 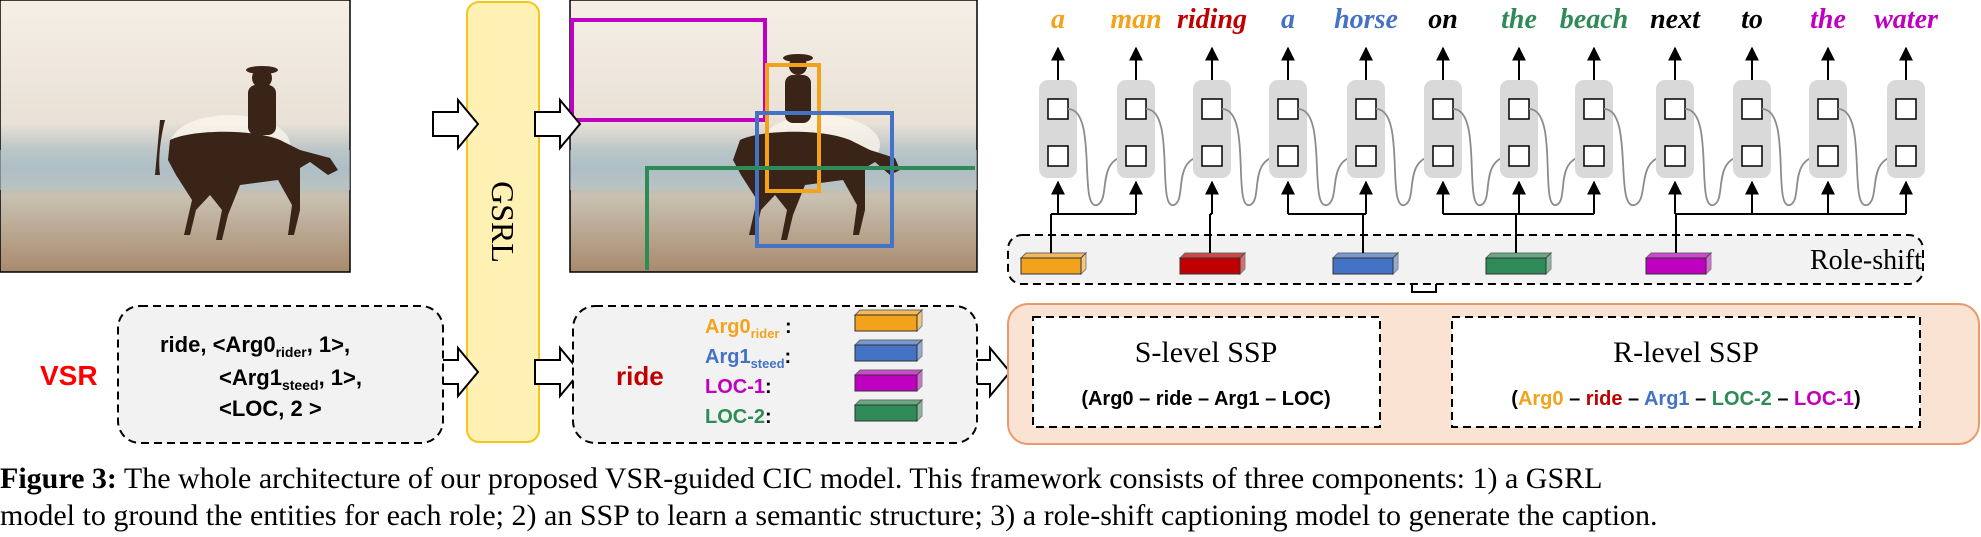 What do you see at coordinates (58, 478) in the screenshot?
I see `figure-label: Figure 3:` at bounding box center [58, 478].